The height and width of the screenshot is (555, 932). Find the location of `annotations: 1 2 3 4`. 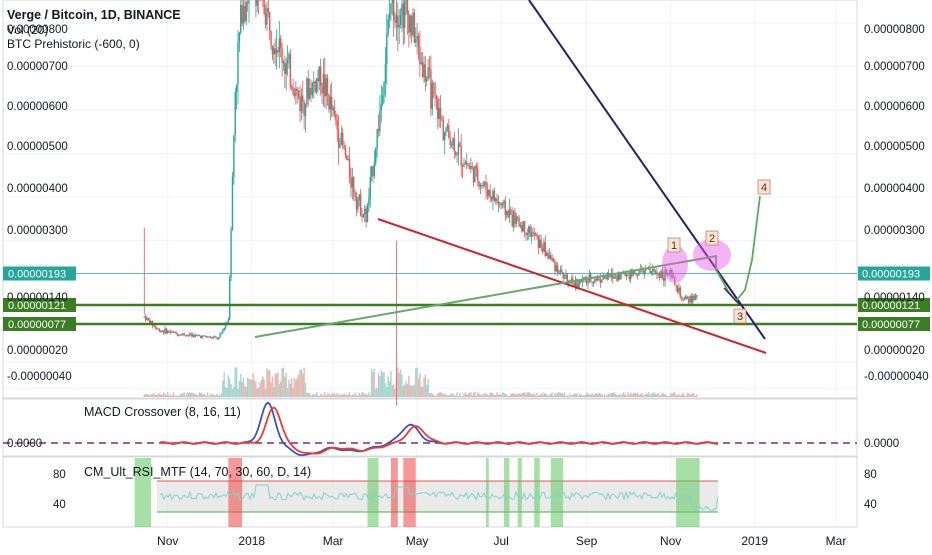

annotations: 1 2 3 4 is located at coordinates (716, 251).